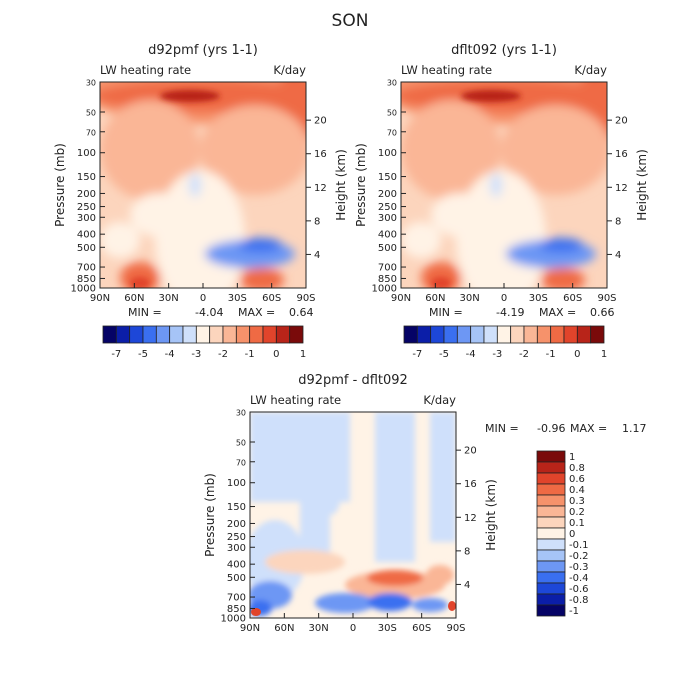 This screenshot has width=700, height=700. What do you see at coordinates (203, 50) in the screenshot?
I see `panel-1-title: d92pmf (yrs 1-1)` at bounding box center [203, 50].